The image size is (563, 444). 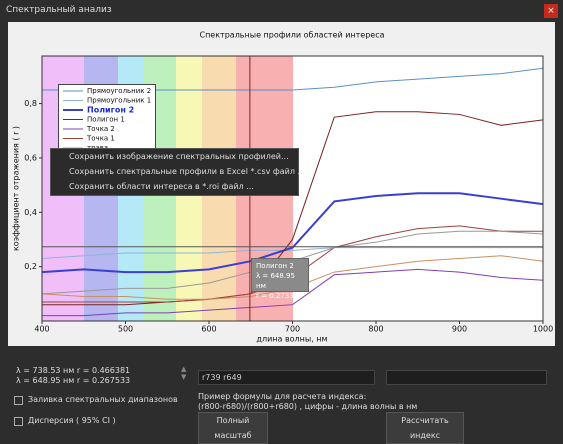 I want to click on y-tick-label: 0,2, so click(x=30, y=266).